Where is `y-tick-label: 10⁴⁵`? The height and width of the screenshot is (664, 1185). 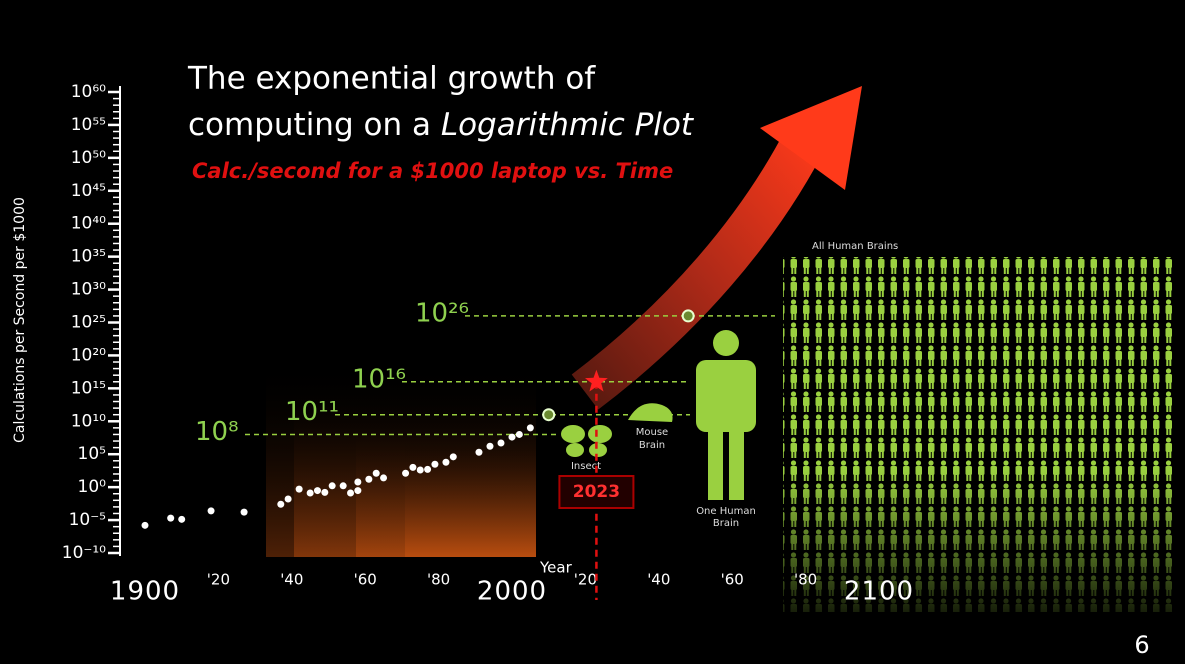 y-tick-label: 10⁴⁵ is located at coordinates (88, 191).